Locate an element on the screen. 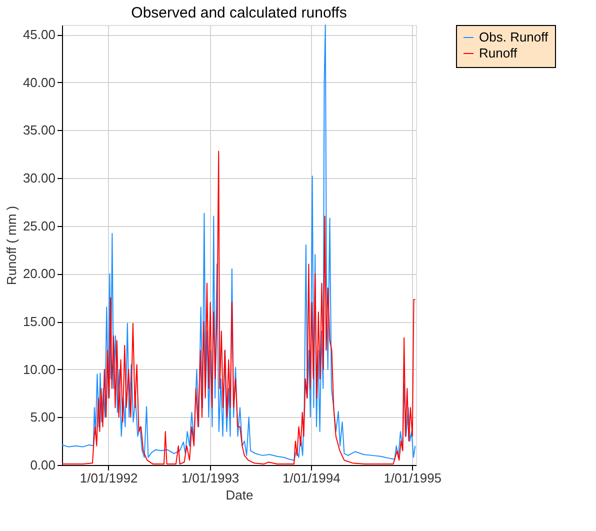 The image size is (596, 531). chart-title: Observed and calculated runoffs is located at coordinates (239, 13).